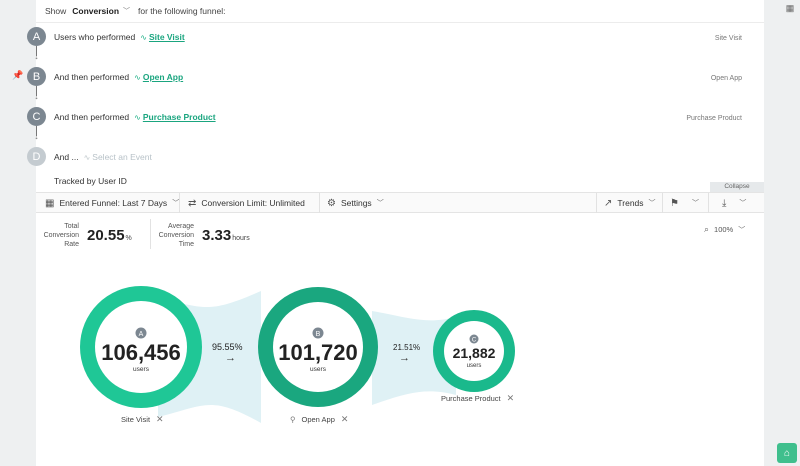 The height and width of the screenshot is (466, 800). I want to click on step-right-label: Open App, so click(726, 78).